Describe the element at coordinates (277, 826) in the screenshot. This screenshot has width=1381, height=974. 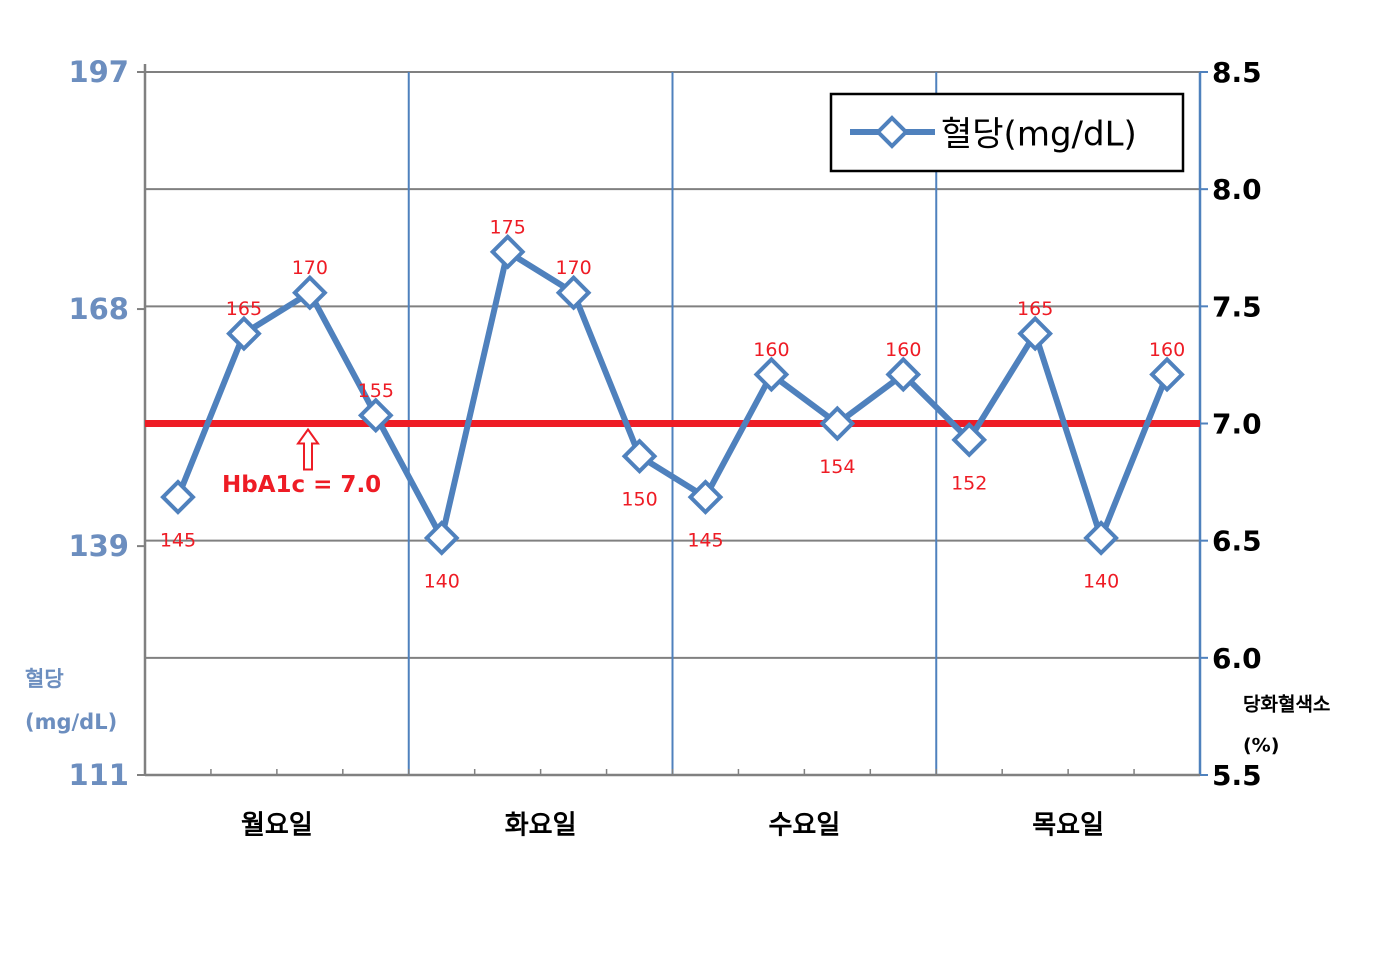
I see `x-tick-label: 월요일` at that location.